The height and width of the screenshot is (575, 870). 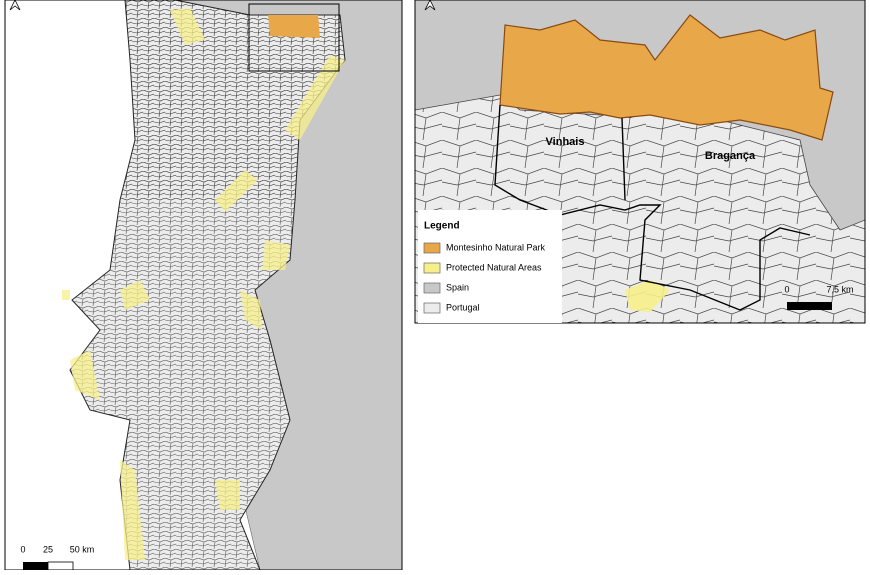 I want to click on scale-label: 25, so click(x=48, y=549).